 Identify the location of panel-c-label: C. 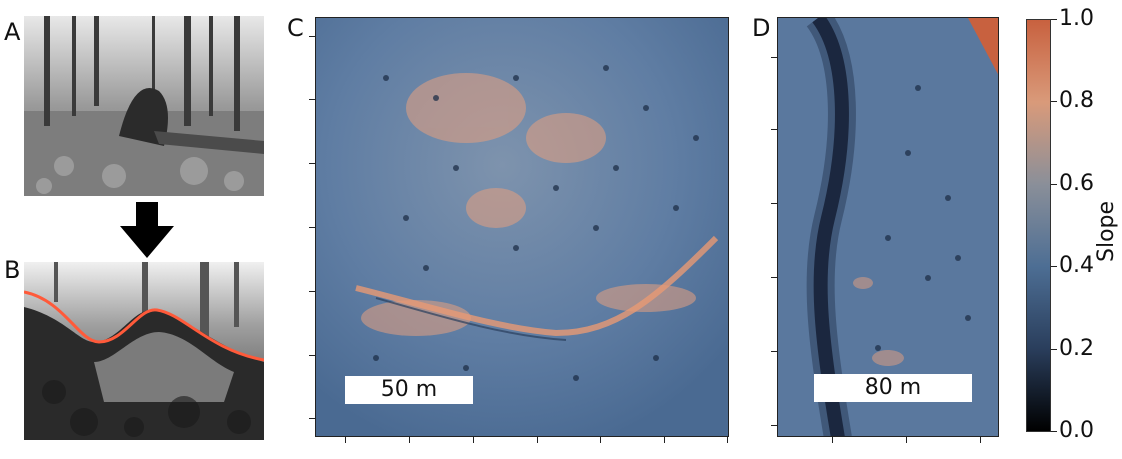
(295, 28).